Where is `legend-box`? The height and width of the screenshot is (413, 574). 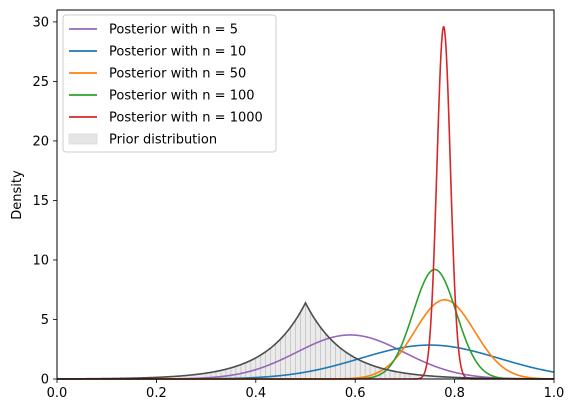 legend-box is located at coordinates (169, 83).